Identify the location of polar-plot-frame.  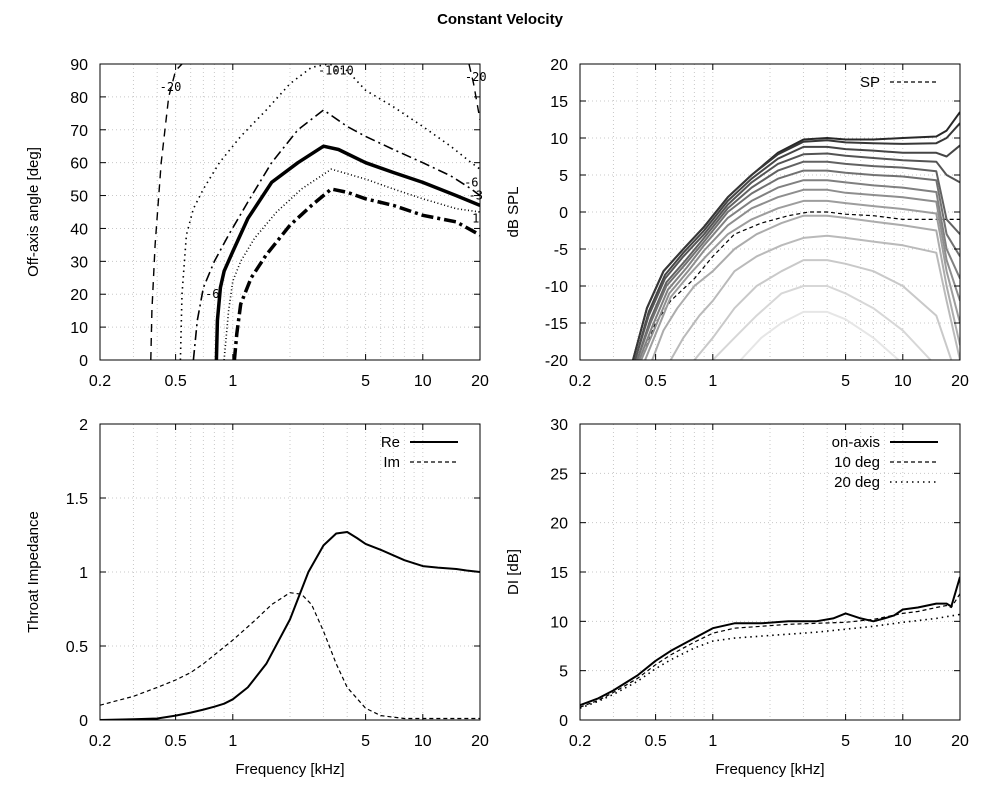
(290, 212).